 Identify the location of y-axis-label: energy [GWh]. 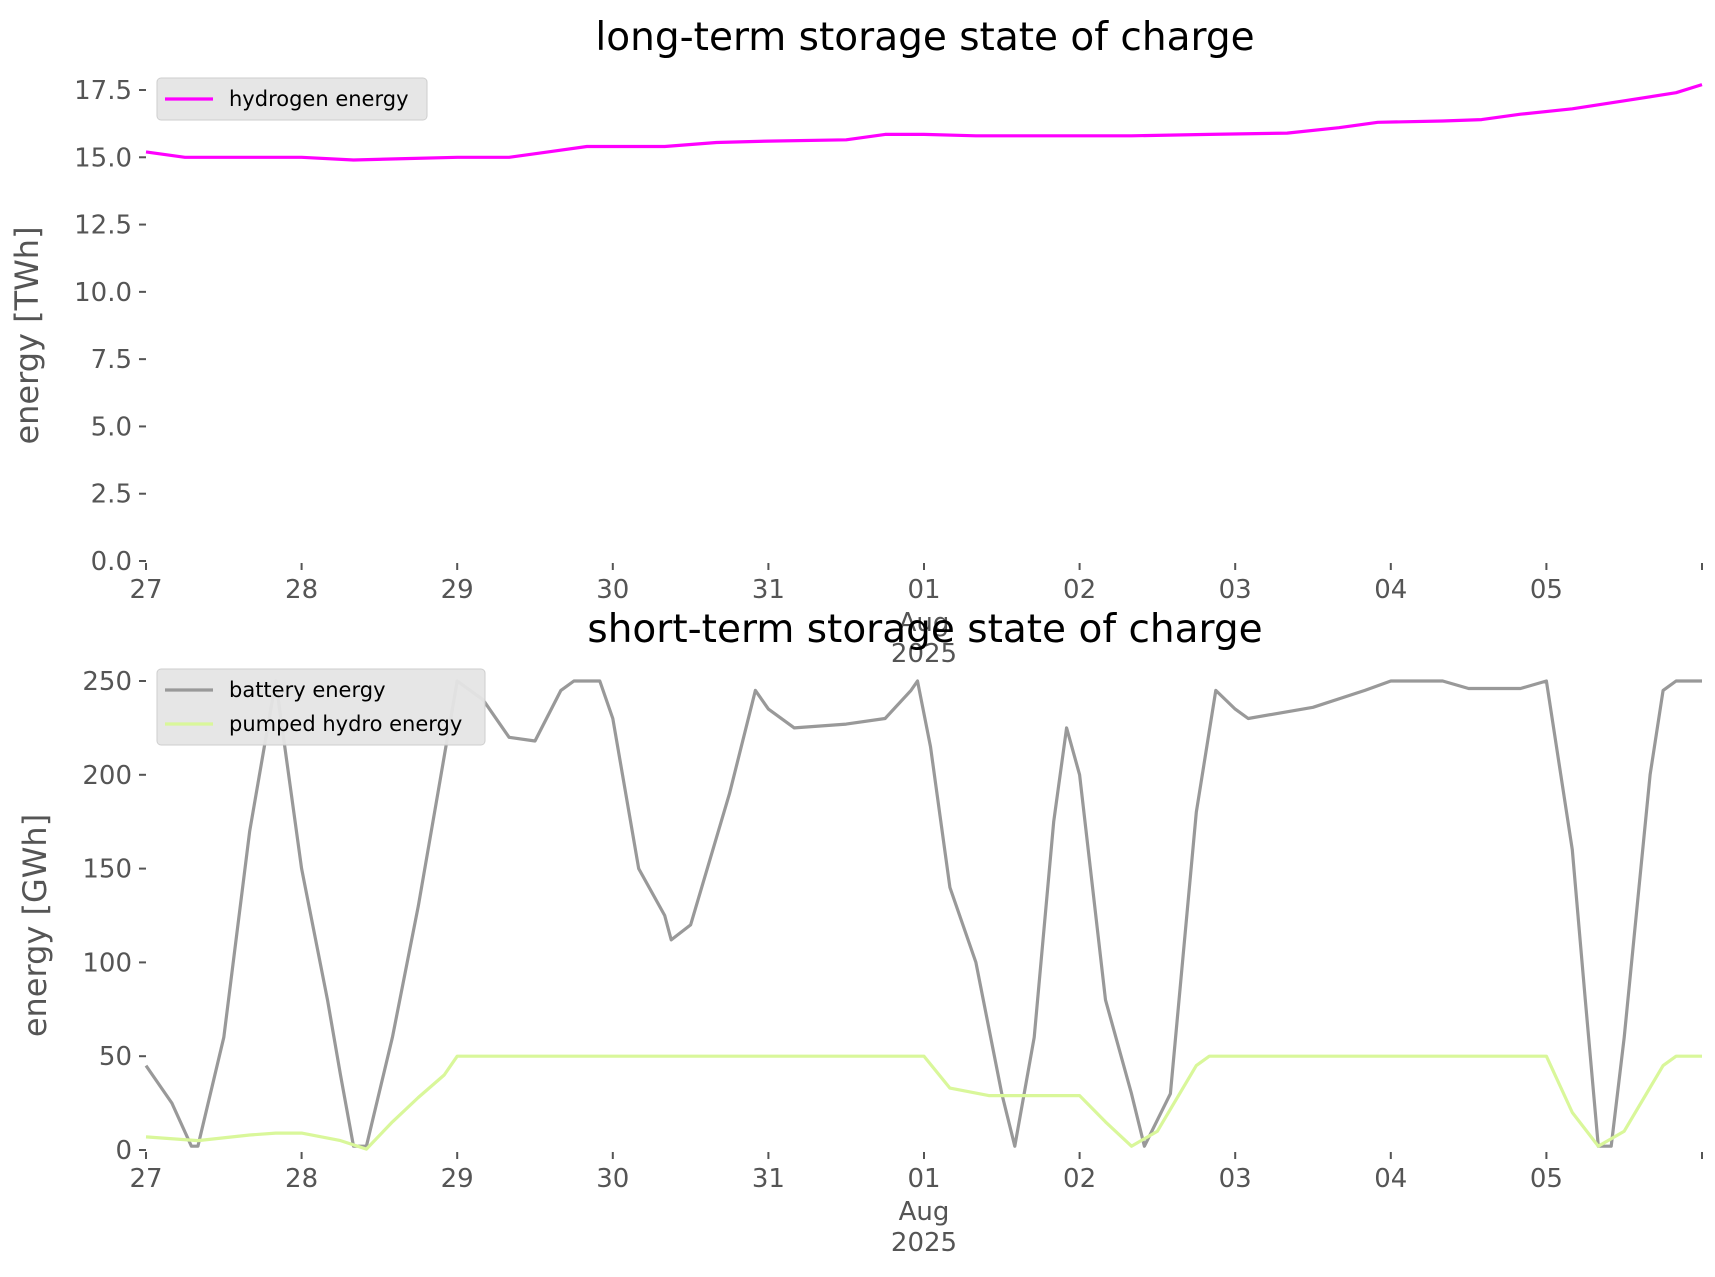
(35, 925).